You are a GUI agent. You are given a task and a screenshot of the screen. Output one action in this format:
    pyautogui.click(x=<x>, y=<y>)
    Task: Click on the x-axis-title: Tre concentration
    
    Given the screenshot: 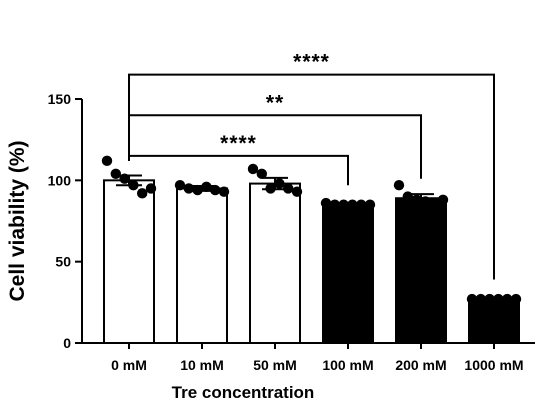 What is the action you would take?
    pyautogui.click(x=243, y=392)
    